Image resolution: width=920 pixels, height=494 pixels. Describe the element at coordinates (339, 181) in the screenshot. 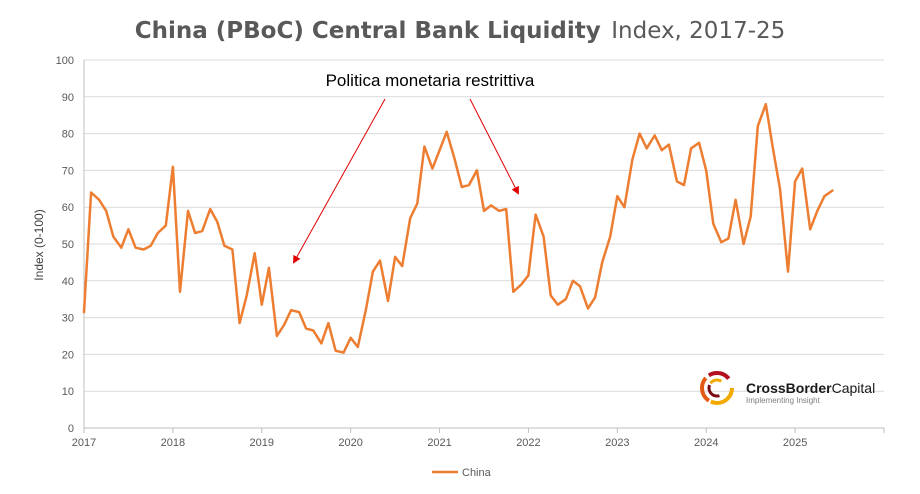

I see `annotation-arrow-left` at that location.